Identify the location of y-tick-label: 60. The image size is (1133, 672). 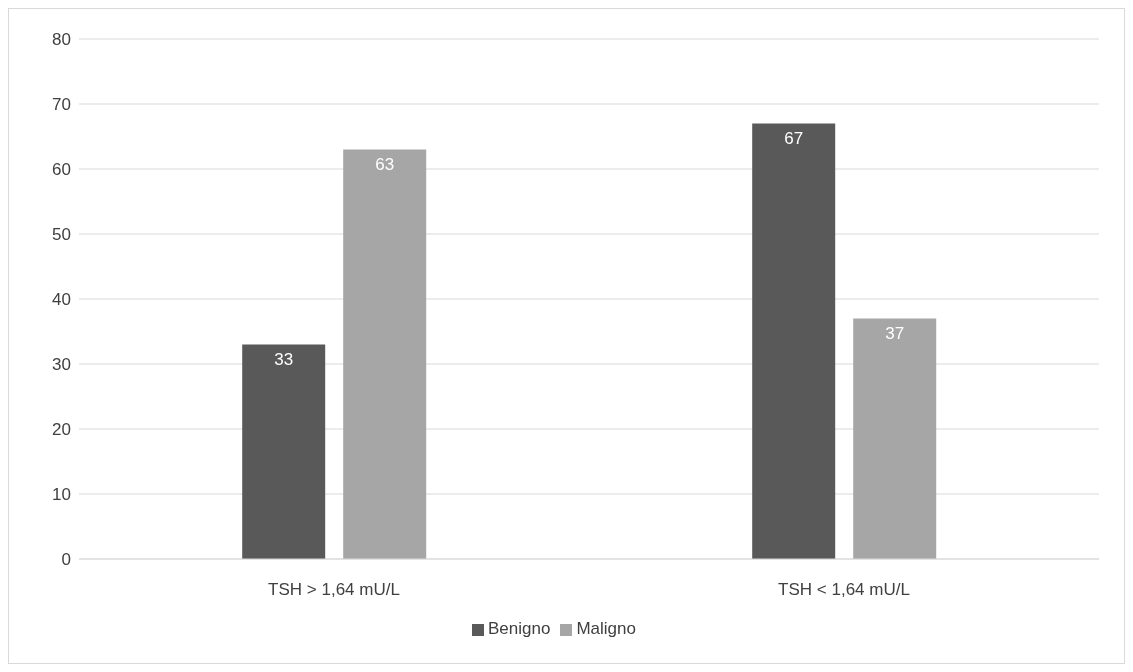
(61, 170).